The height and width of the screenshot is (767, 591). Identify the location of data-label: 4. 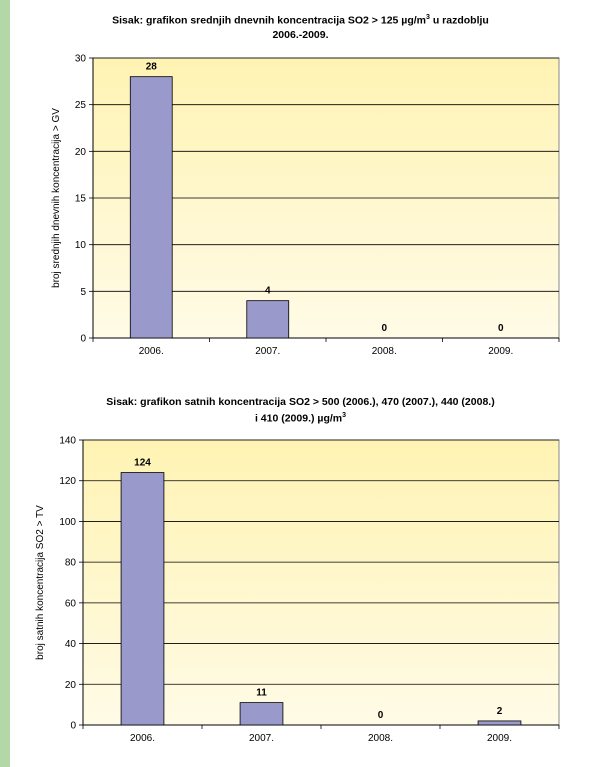
(268, 291).